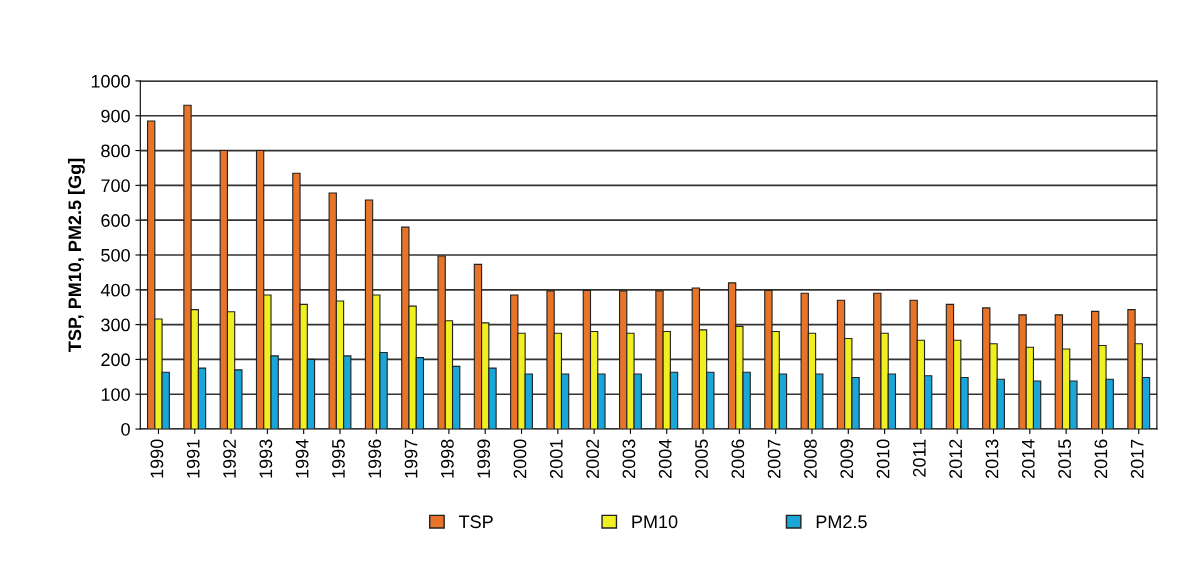  What do you see at coordinates (1028, 458) in the screenshot?
I see `x-tick-label: 2014` at bounding box center [1028, 458].